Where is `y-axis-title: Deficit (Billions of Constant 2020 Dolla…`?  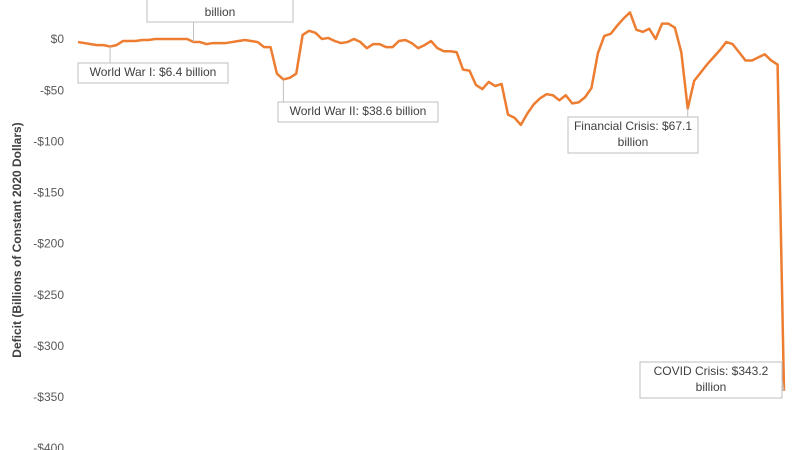
y-axis-title: Deficit (Billions of Constant 2020 Dolla… is located at coordinates (17, 239).